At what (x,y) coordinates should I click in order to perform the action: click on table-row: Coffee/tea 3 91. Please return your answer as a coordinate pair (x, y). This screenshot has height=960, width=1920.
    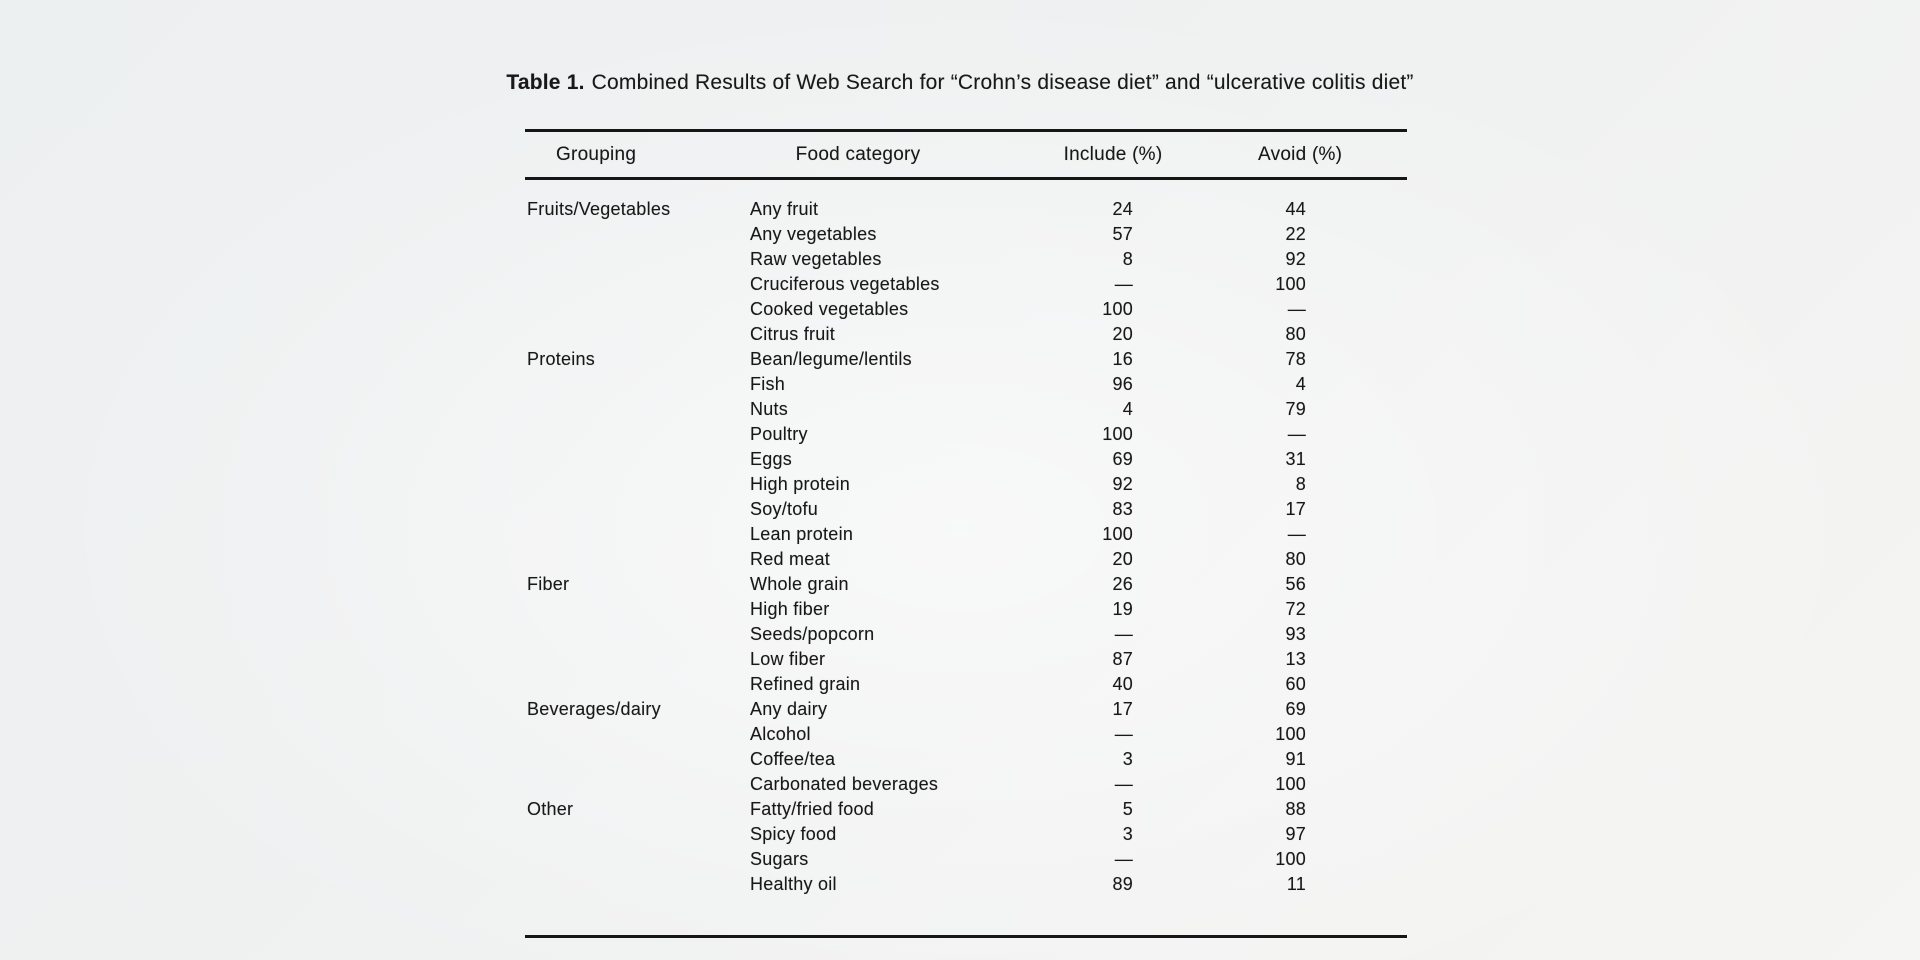
    Looking at the image, I should click on (966, 759).